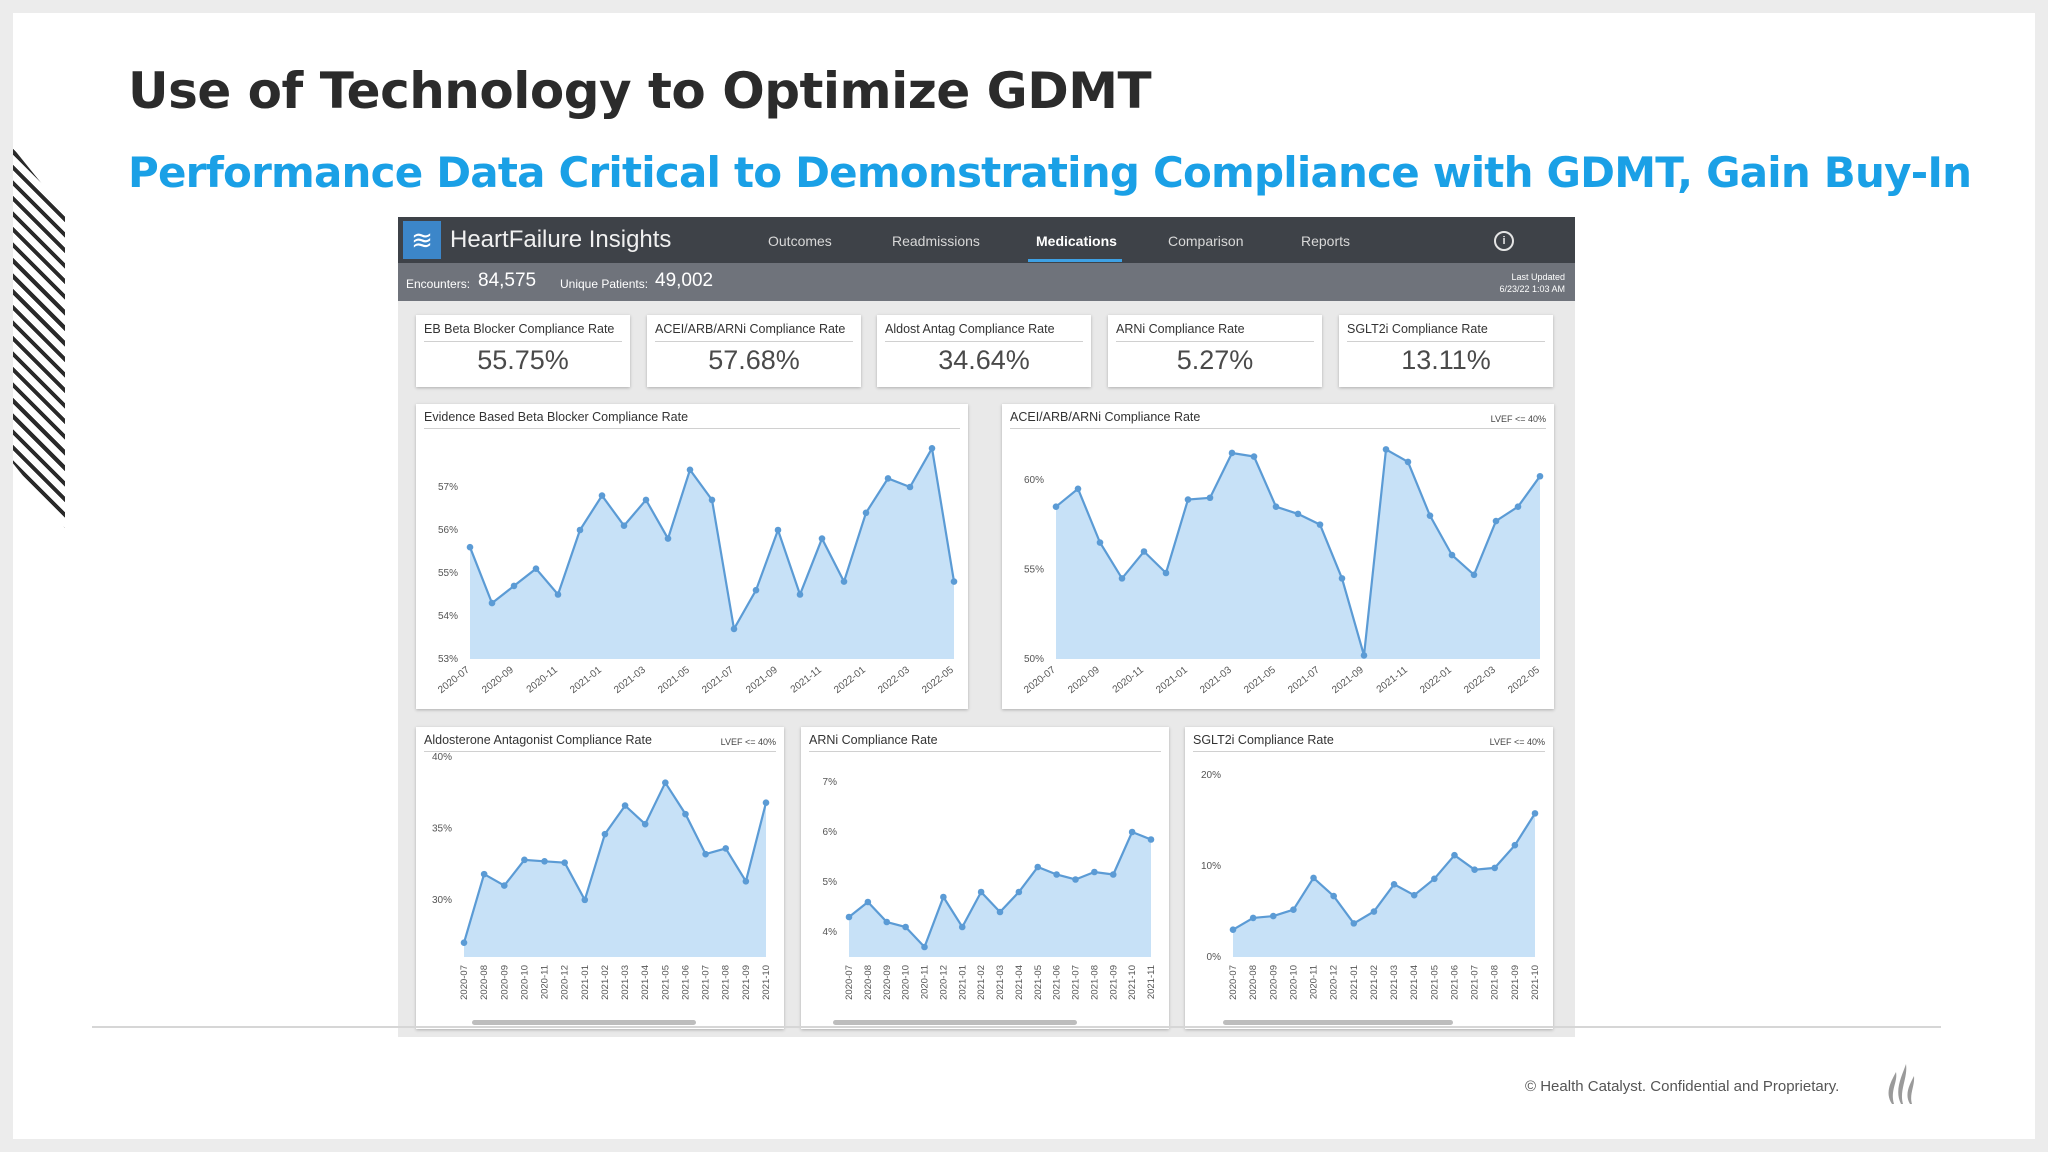 This screenshot has width=2048, height=1152. Describe the element at coordinates (442, 757) in the screenshot. I see `y-tick-label: 40%` at that location.